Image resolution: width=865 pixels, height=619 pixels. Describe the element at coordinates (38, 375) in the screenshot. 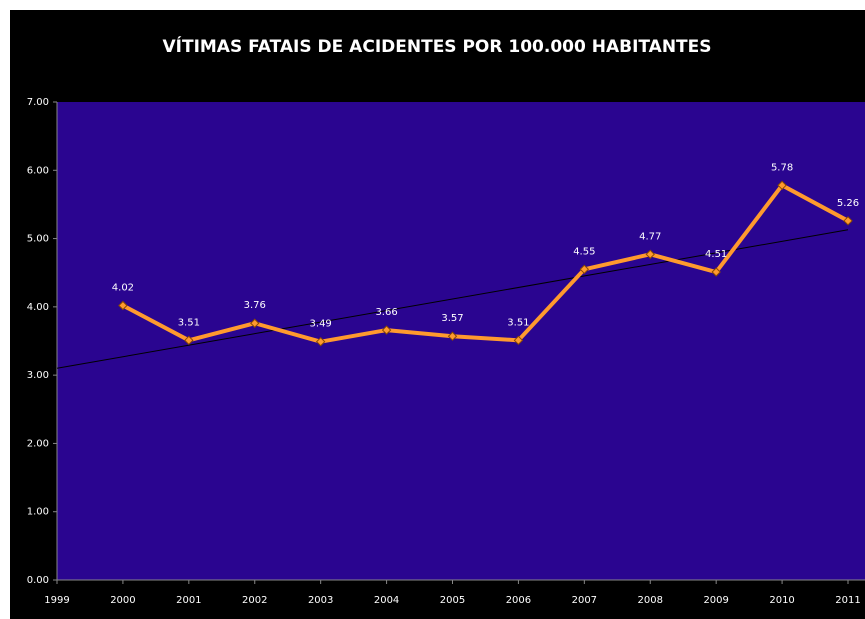

I see `y-tick-label: 3.00` at that location.